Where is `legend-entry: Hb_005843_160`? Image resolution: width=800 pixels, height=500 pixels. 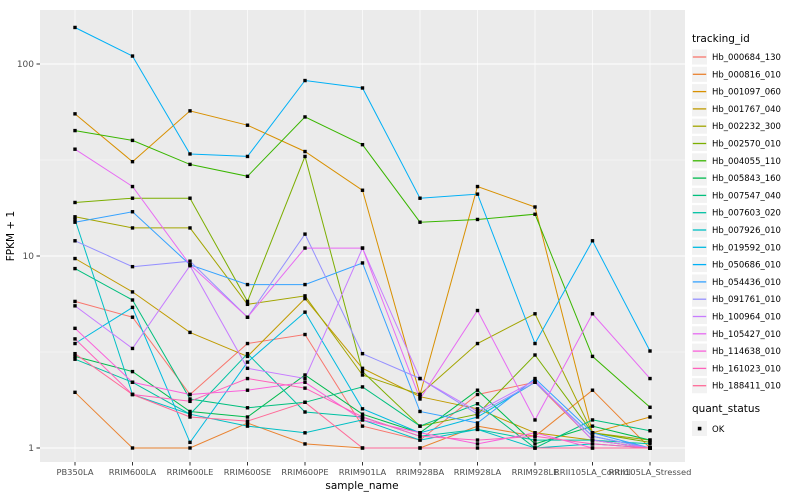
legend-entry: Hb_005843_160 is located at coordinates (736, 178).